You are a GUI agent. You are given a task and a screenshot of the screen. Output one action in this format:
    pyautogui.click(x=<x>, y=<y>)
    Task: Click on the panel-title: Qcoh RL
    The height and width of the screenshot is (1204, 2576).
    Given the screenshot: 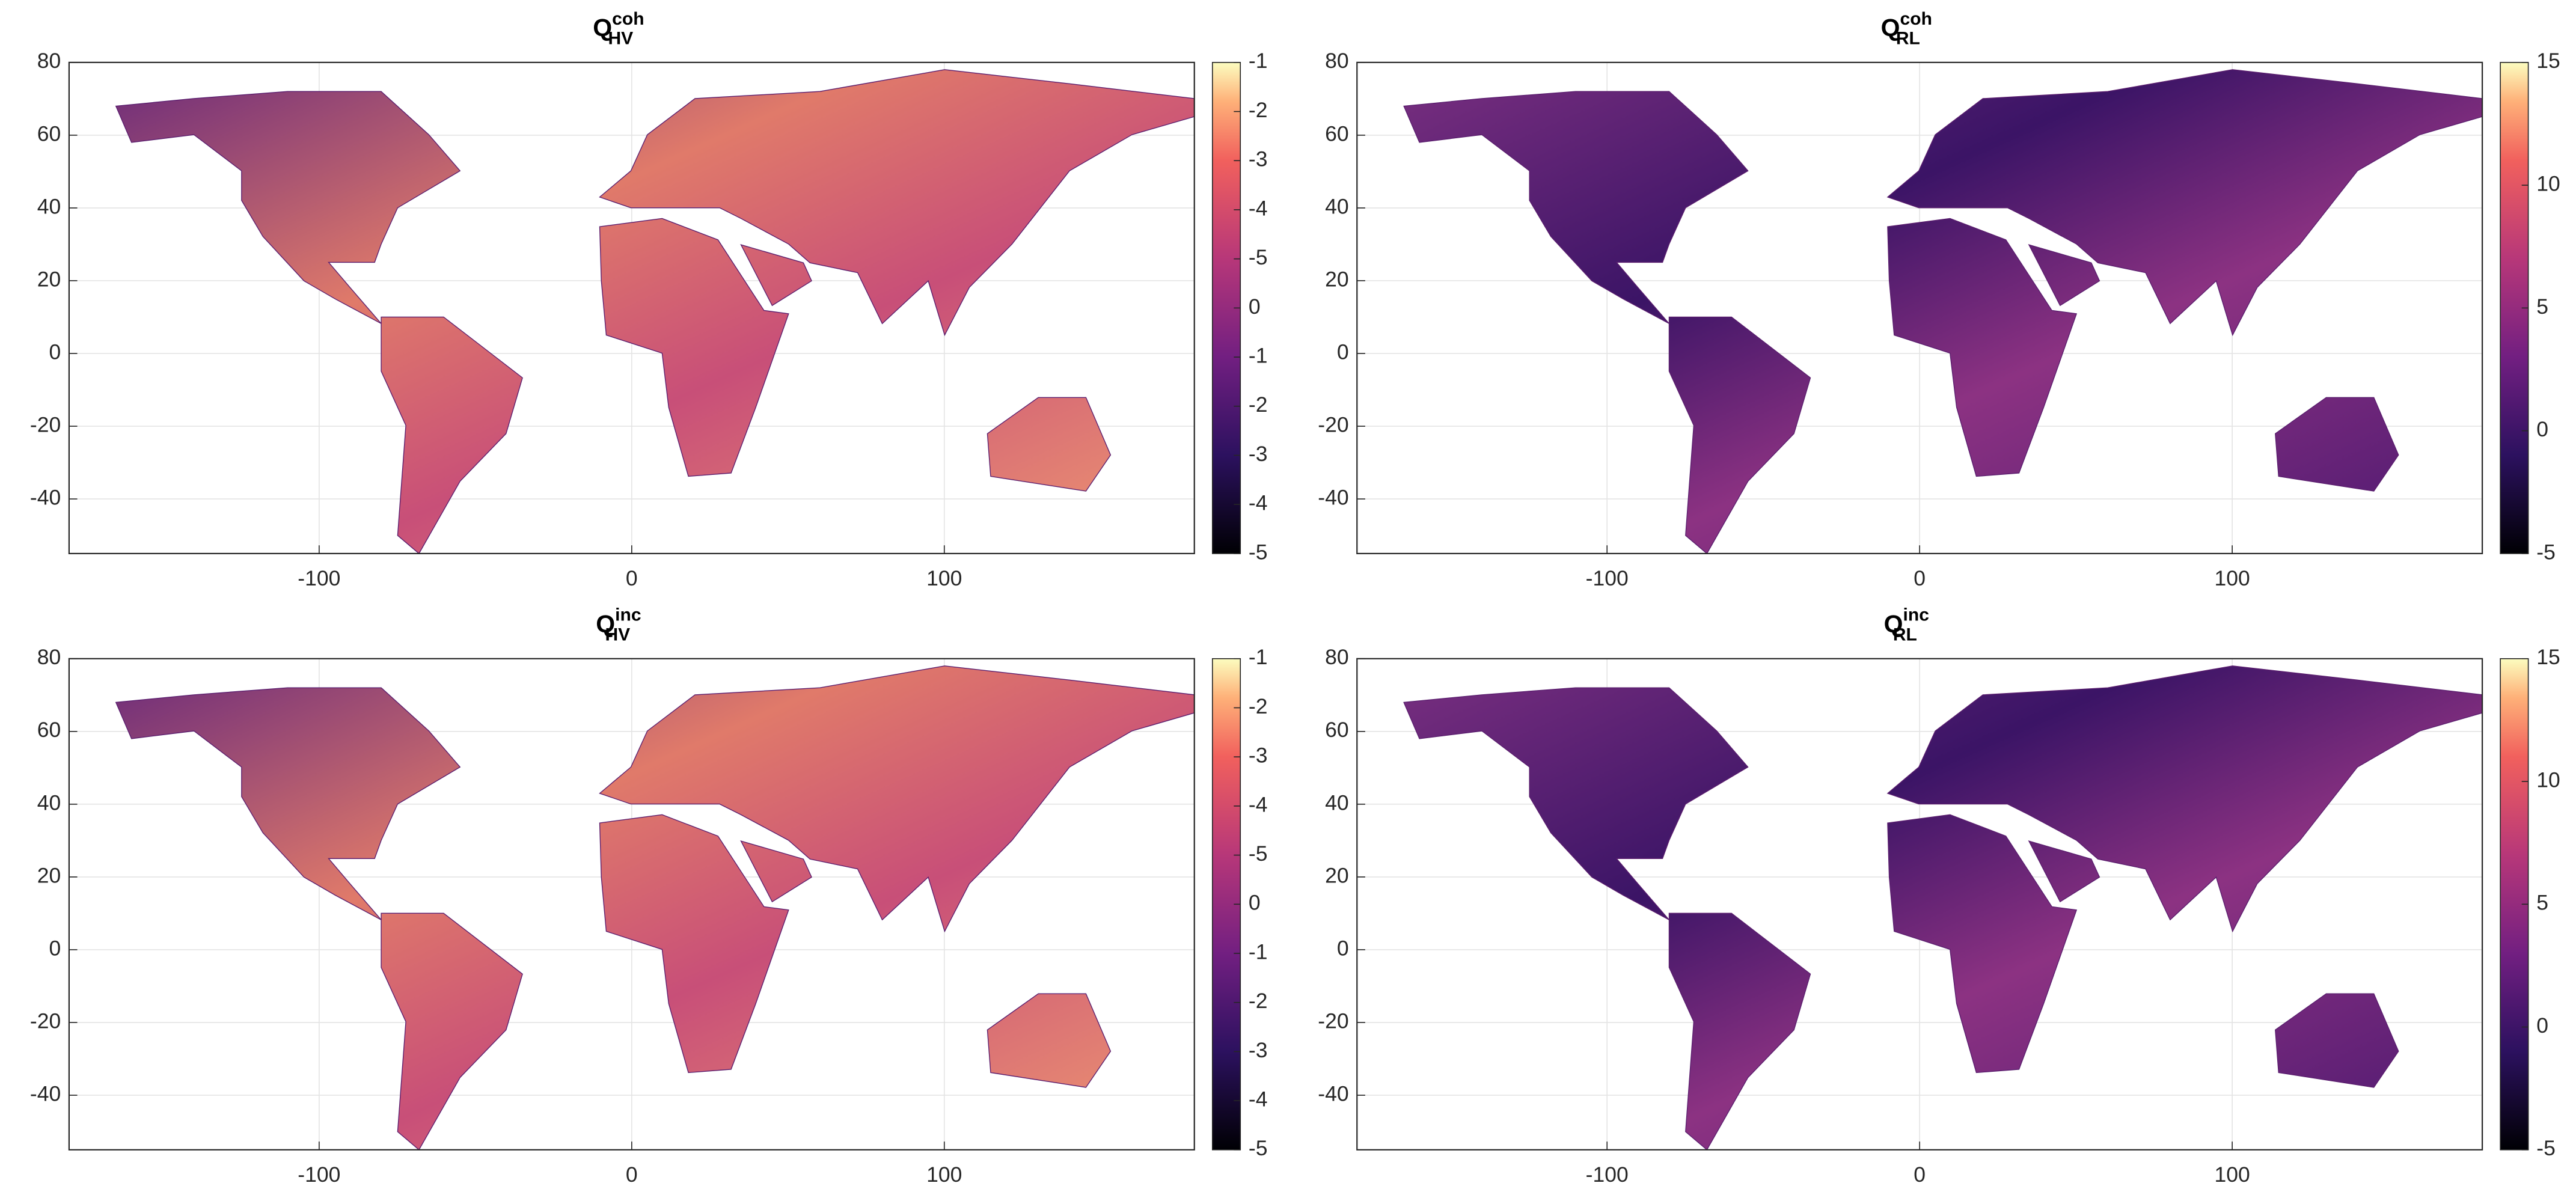 What is the action you would take?
    pyautogui.click(x=1906, y=29)
    